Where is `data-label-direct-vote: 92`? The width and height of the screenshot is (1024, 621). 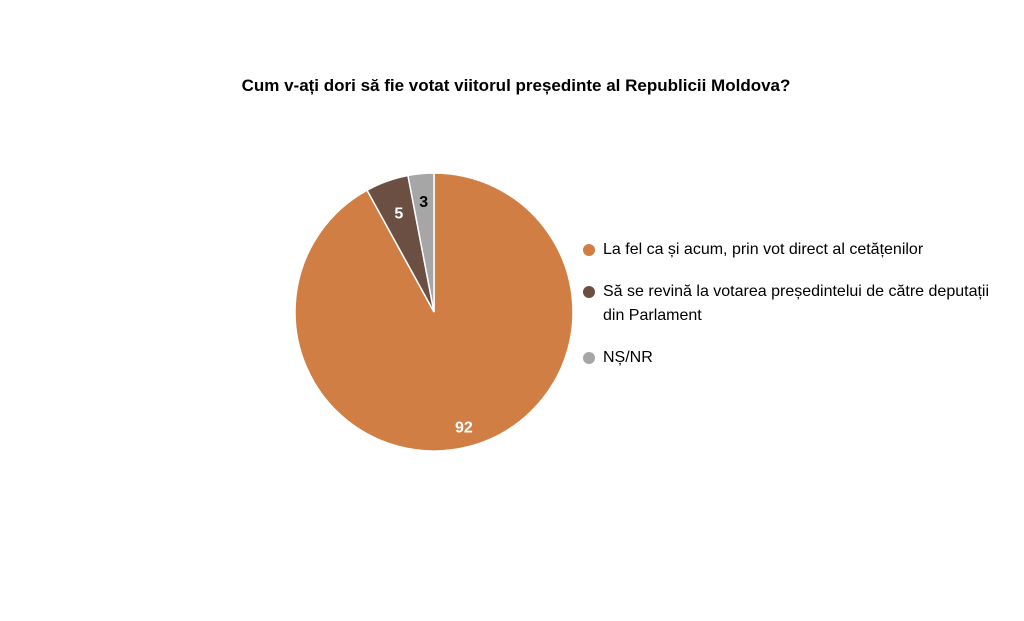
data-label-direct-vote: 92 is located at coordinates (464, 428).